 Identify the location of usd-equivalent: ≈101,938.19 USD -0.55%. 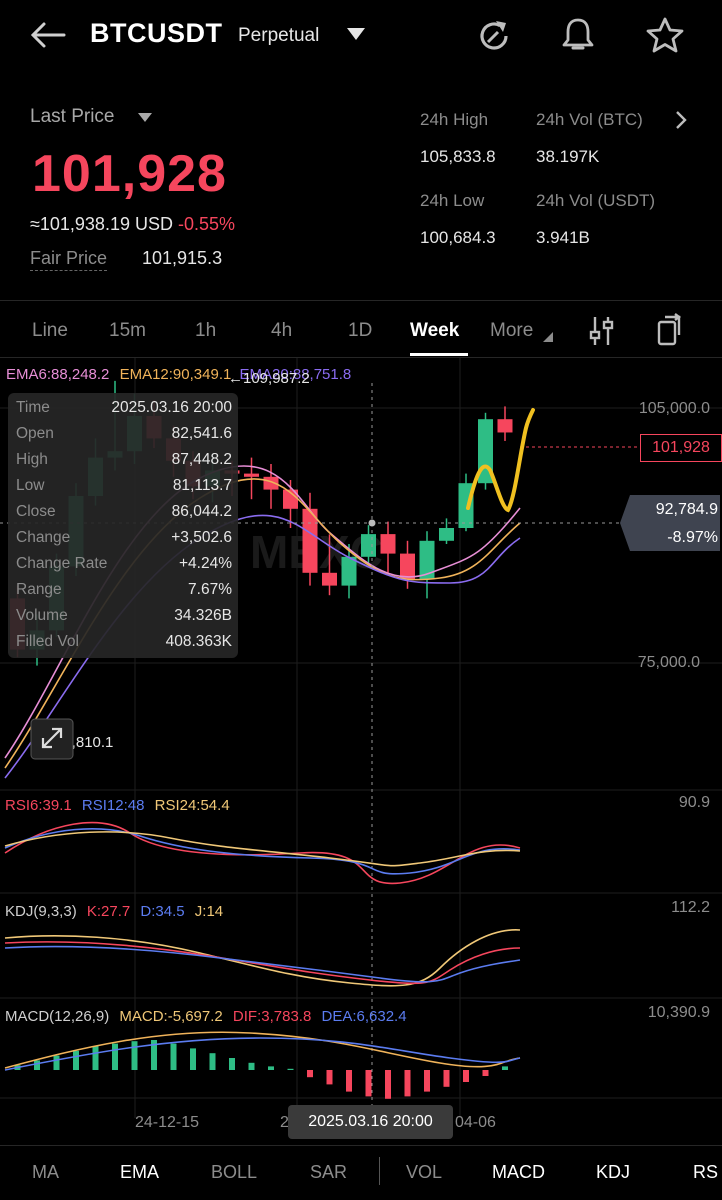
(132, 224).